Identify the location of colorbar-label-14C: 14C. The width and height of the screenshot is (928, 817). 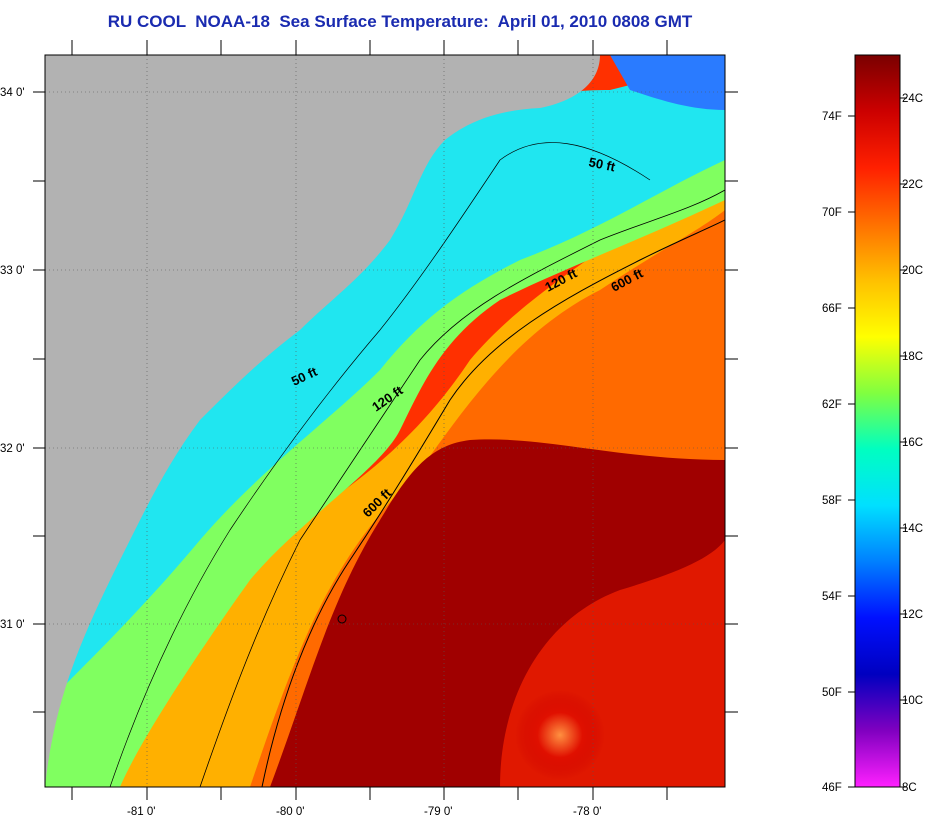
(912, 529).